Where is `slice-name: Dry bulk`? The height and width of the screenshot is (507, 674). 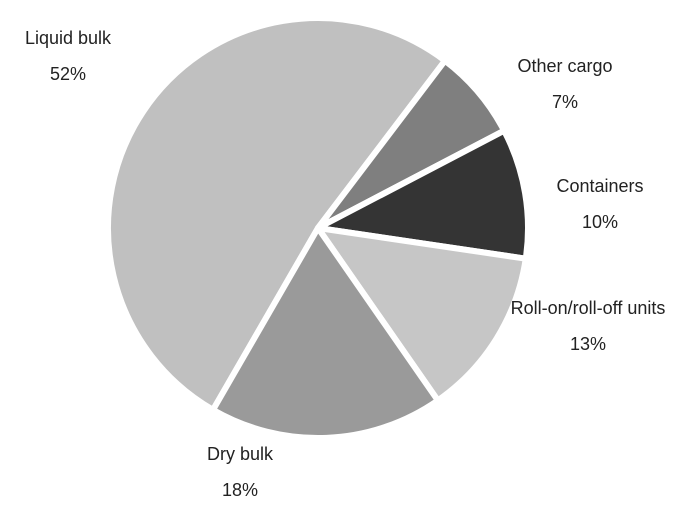
slice-name: Dry bulk is located at coordinates (239, 454).